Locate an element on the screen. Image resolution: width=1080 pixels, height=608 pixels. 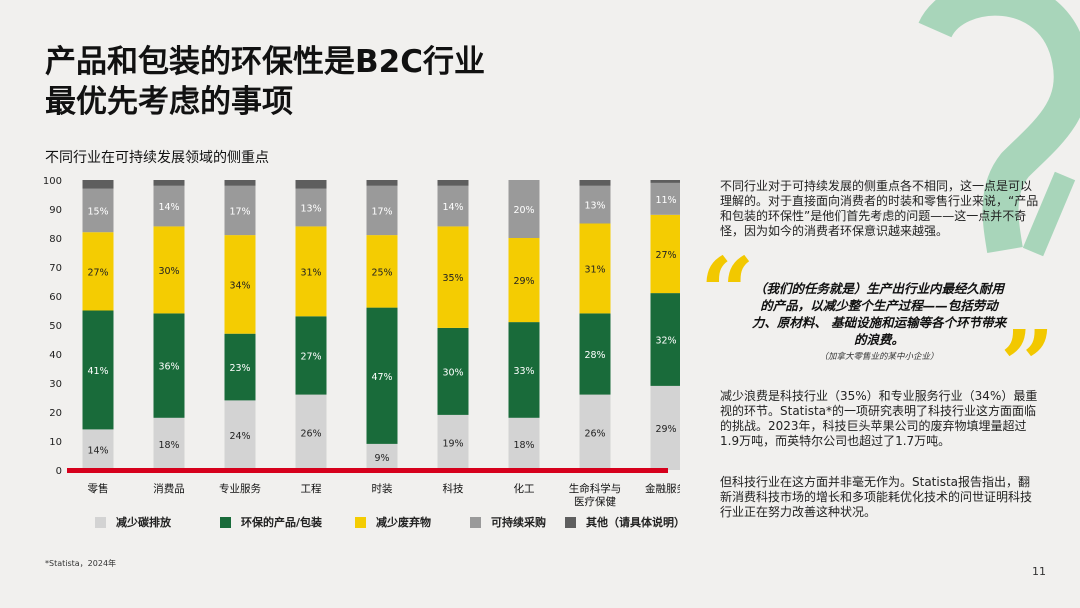
x-axis-baseline is located at coordinates (367, 470).